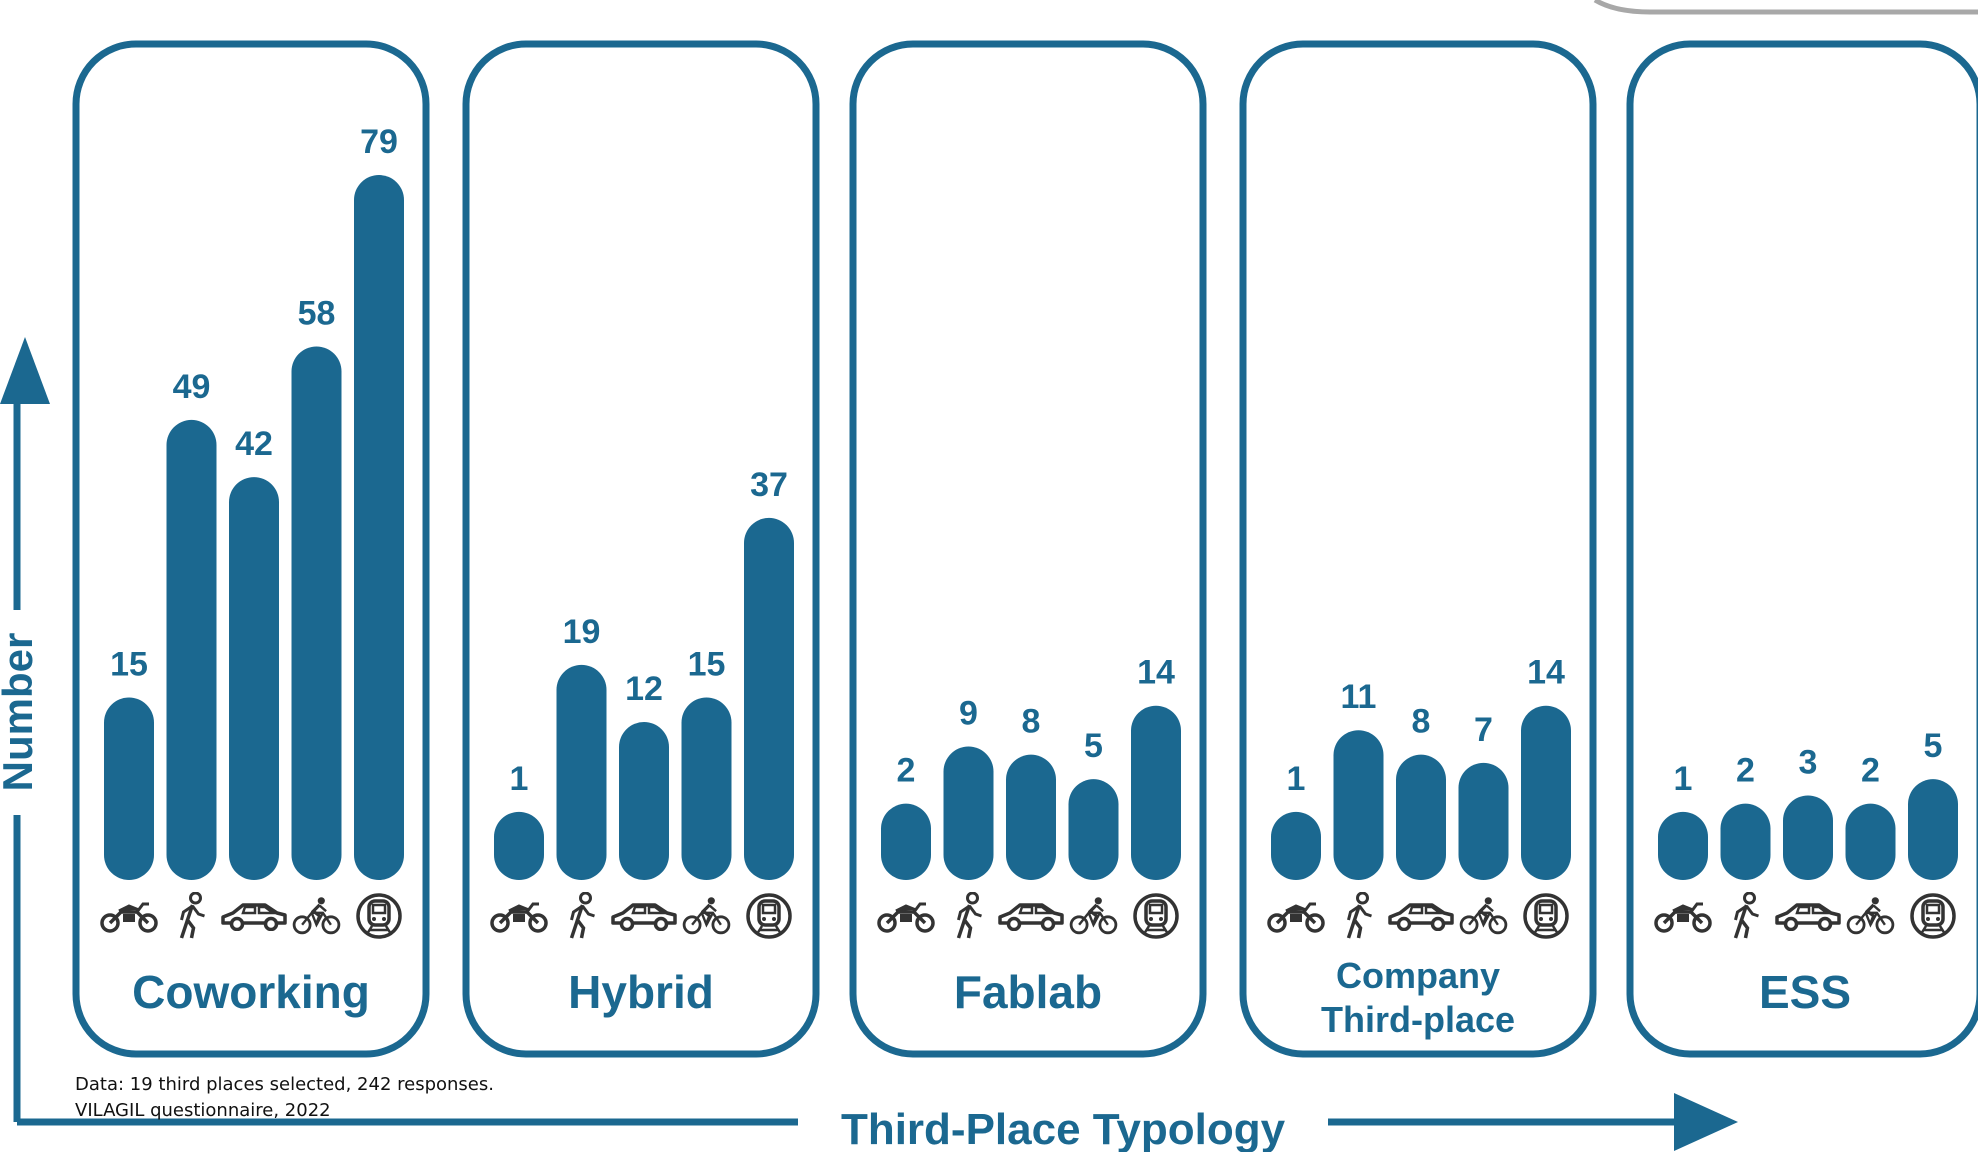 The image size is (1978, 1152). What do you see at coordinates (317, 313) in the screenshot?
I see `value-label-0-3: 58` at bounding box center [317, 313].